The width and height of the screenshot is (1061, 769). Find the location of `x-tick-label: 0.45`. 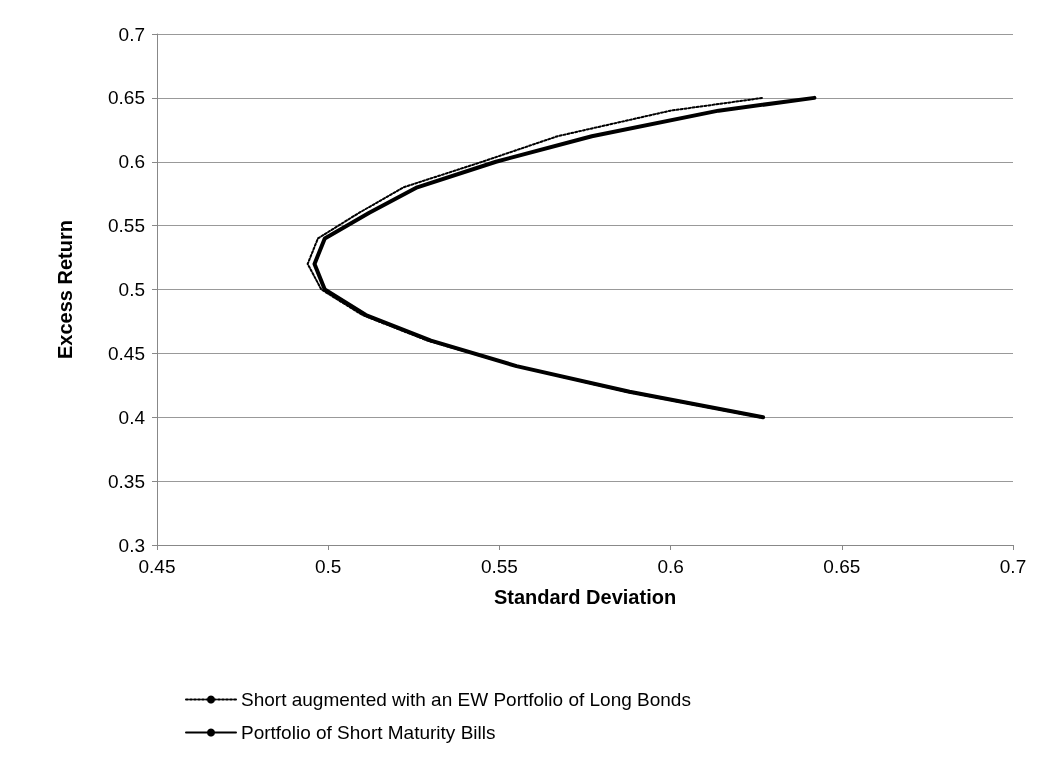

x-tick-label: 0.45 is located at coordinates (157, 566).